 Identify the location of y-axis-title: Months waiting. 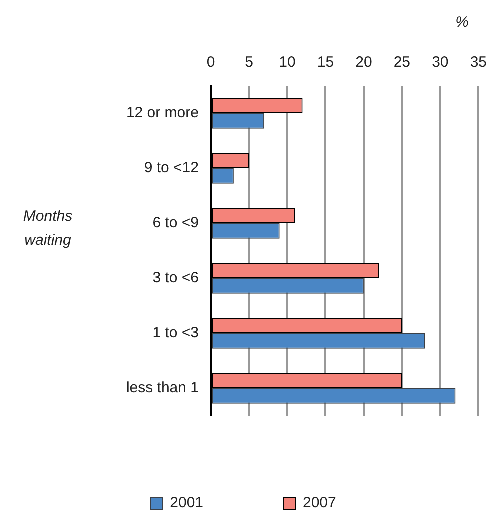
(48, 229).